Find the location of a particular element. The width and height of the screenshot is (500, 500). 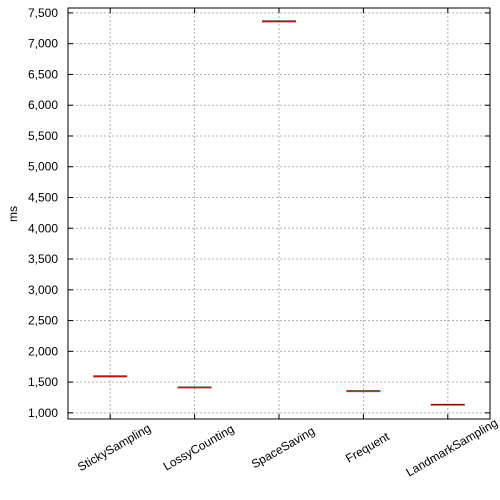

y-tick-label: 1,500 is located at coordinates (43, 382).